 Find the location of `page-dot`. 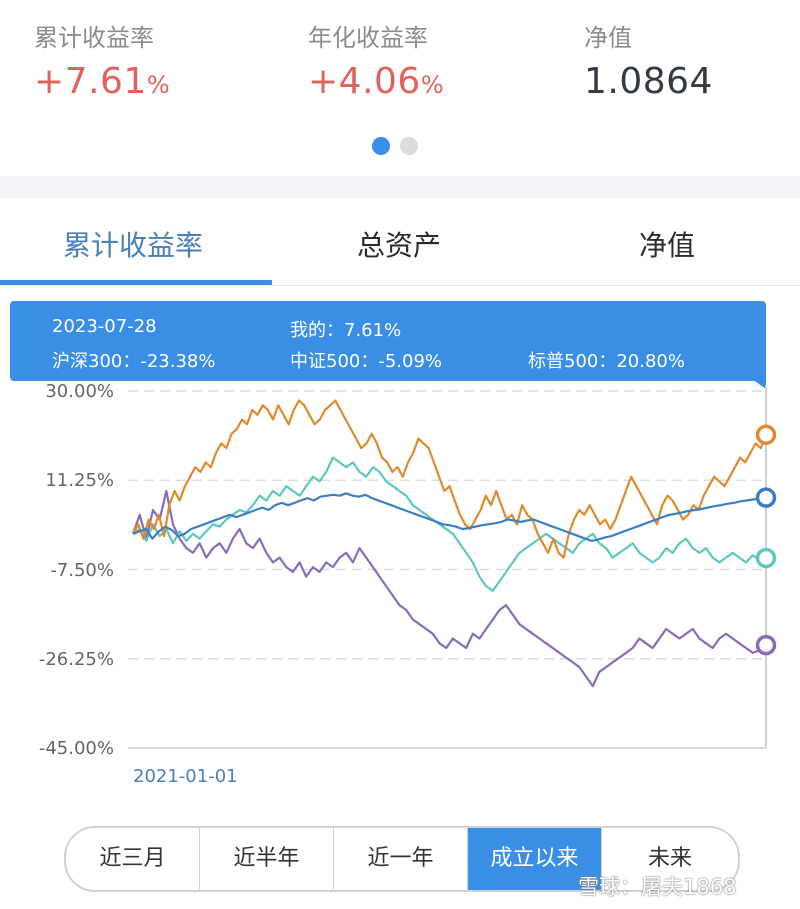

page-dot is located at coordinates (409, 146).